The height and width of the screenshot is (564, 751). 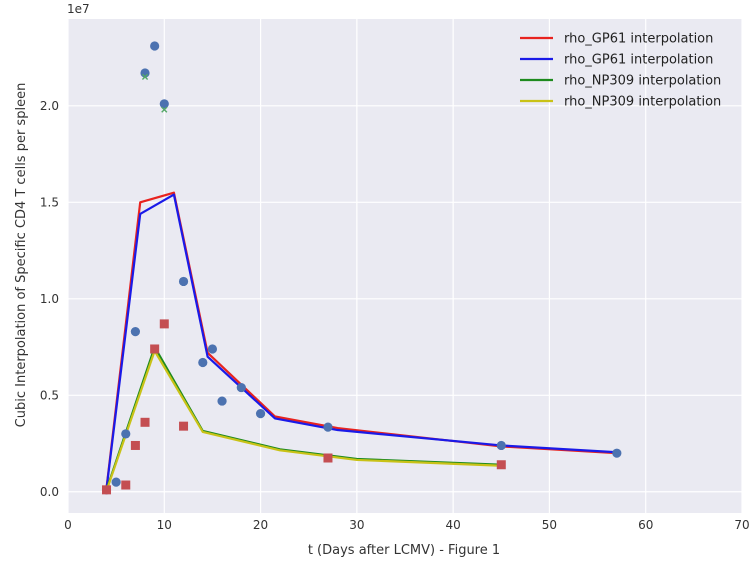 I want to click on x-tick-label: 40, so click(x=453, y=525).